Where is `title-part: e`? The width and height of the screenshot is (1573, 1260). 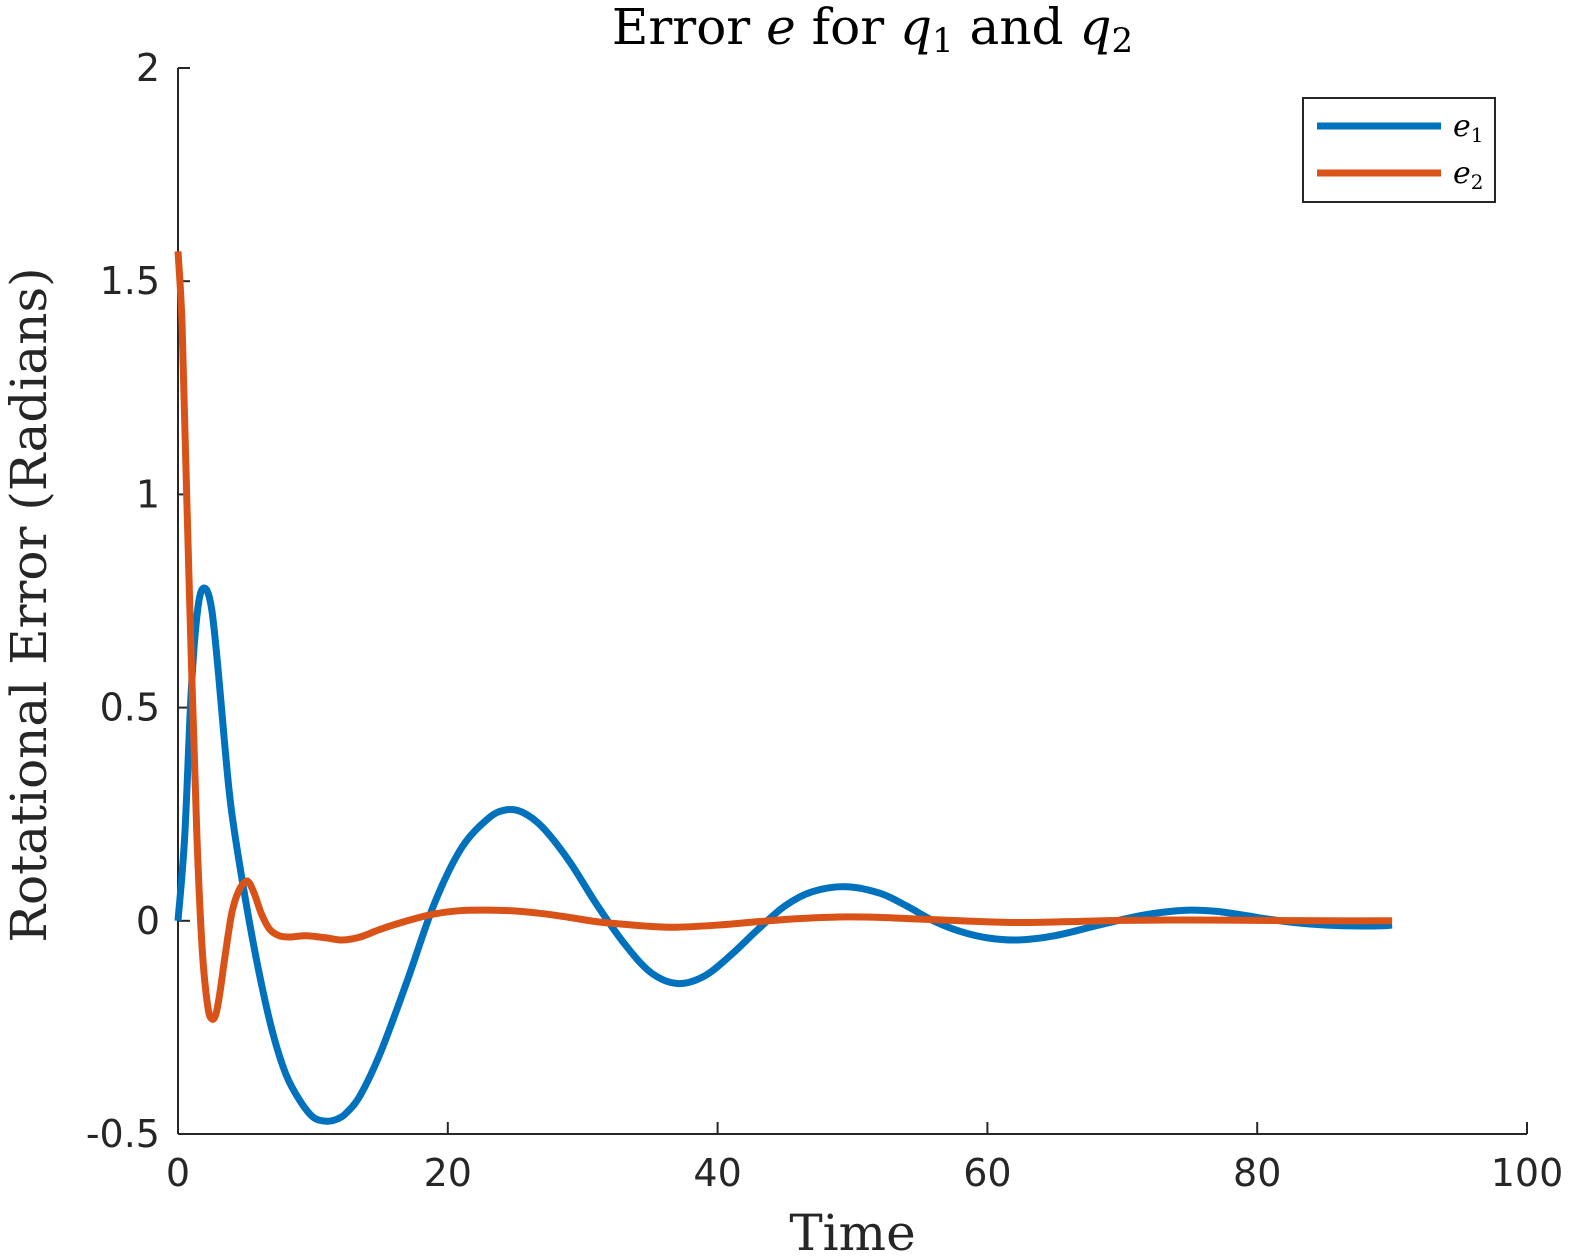 title-part: e is located at coordinates (781, 28).